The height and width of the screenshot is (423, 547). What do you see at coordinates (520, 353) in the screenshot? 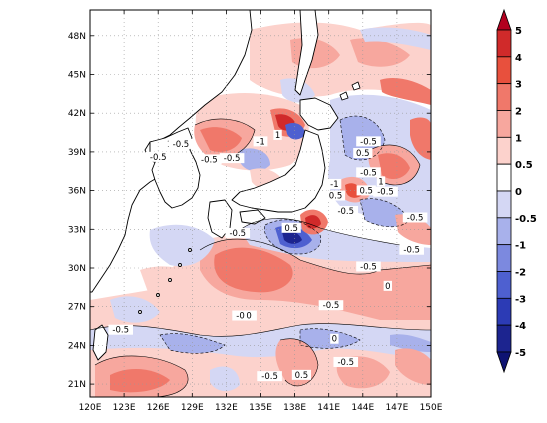
I see `colorbar-label: -5` at bounding box center [520, 353].